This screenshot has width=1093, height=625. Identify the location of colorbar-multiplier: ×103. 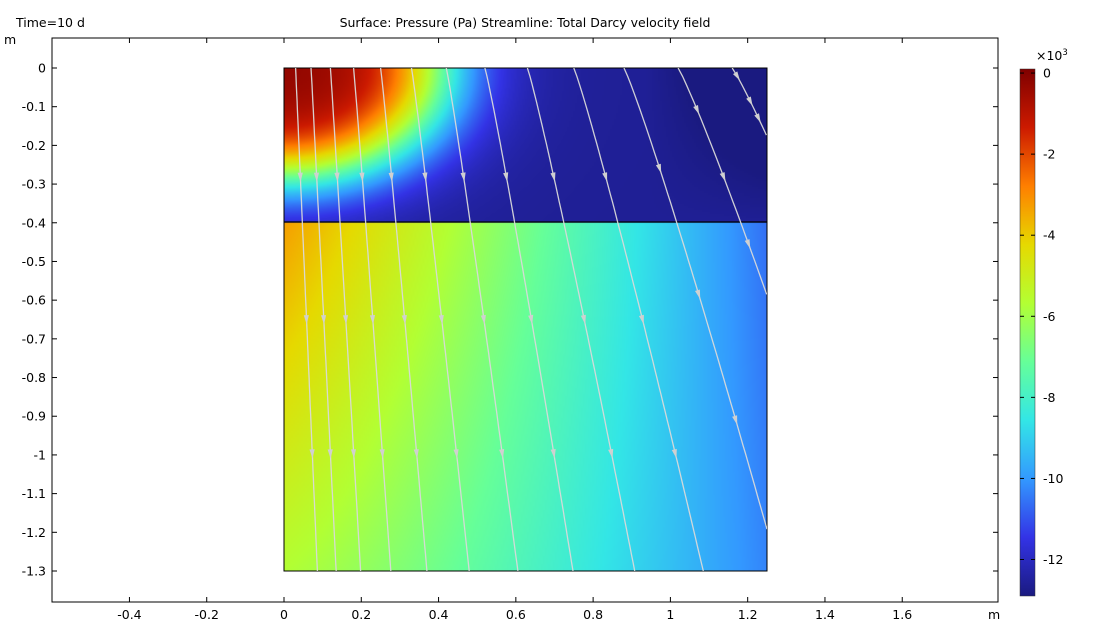
(1052, 55).